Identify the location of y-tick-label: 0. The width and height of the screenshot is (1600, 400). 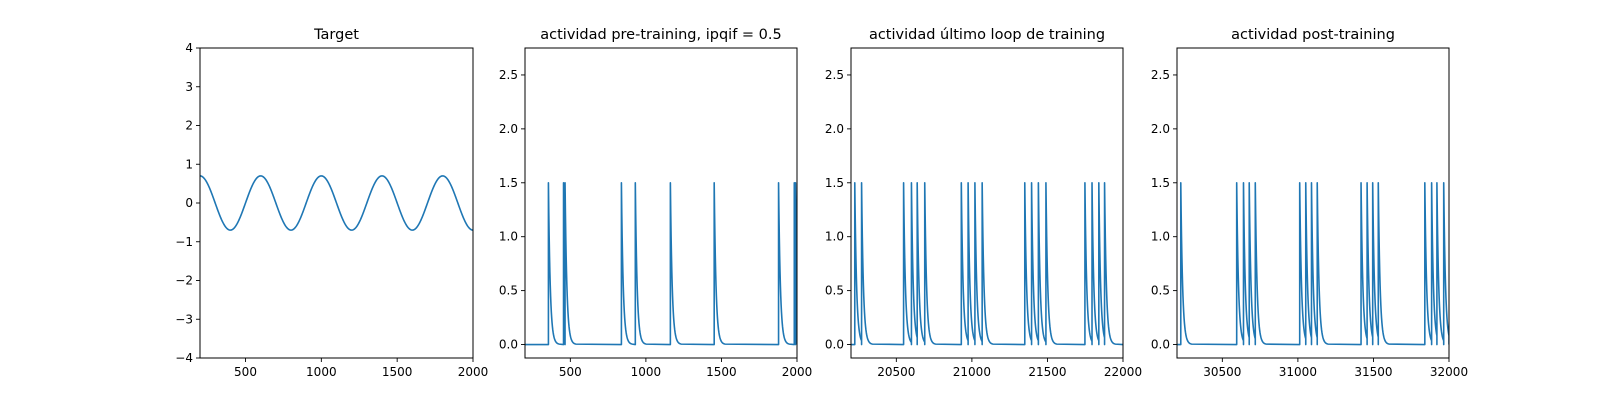
(189, 203).